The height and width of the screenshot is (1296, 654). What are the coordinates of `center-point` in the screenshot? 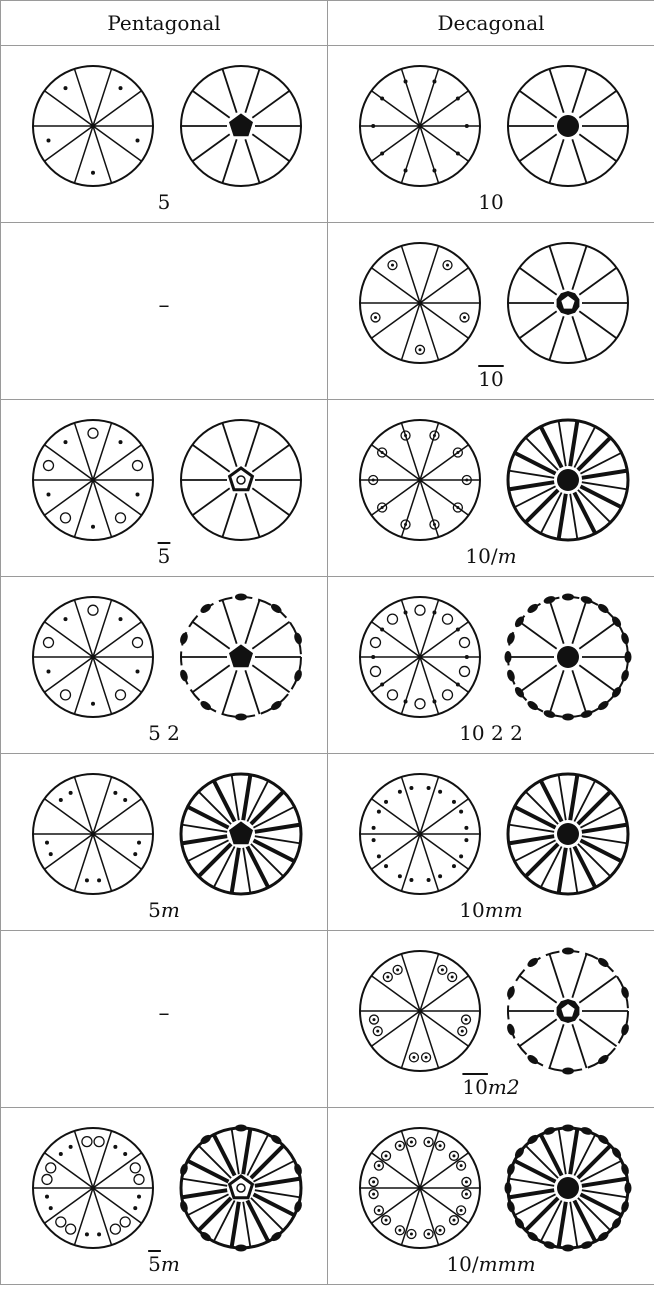 It's located at (420, 657).